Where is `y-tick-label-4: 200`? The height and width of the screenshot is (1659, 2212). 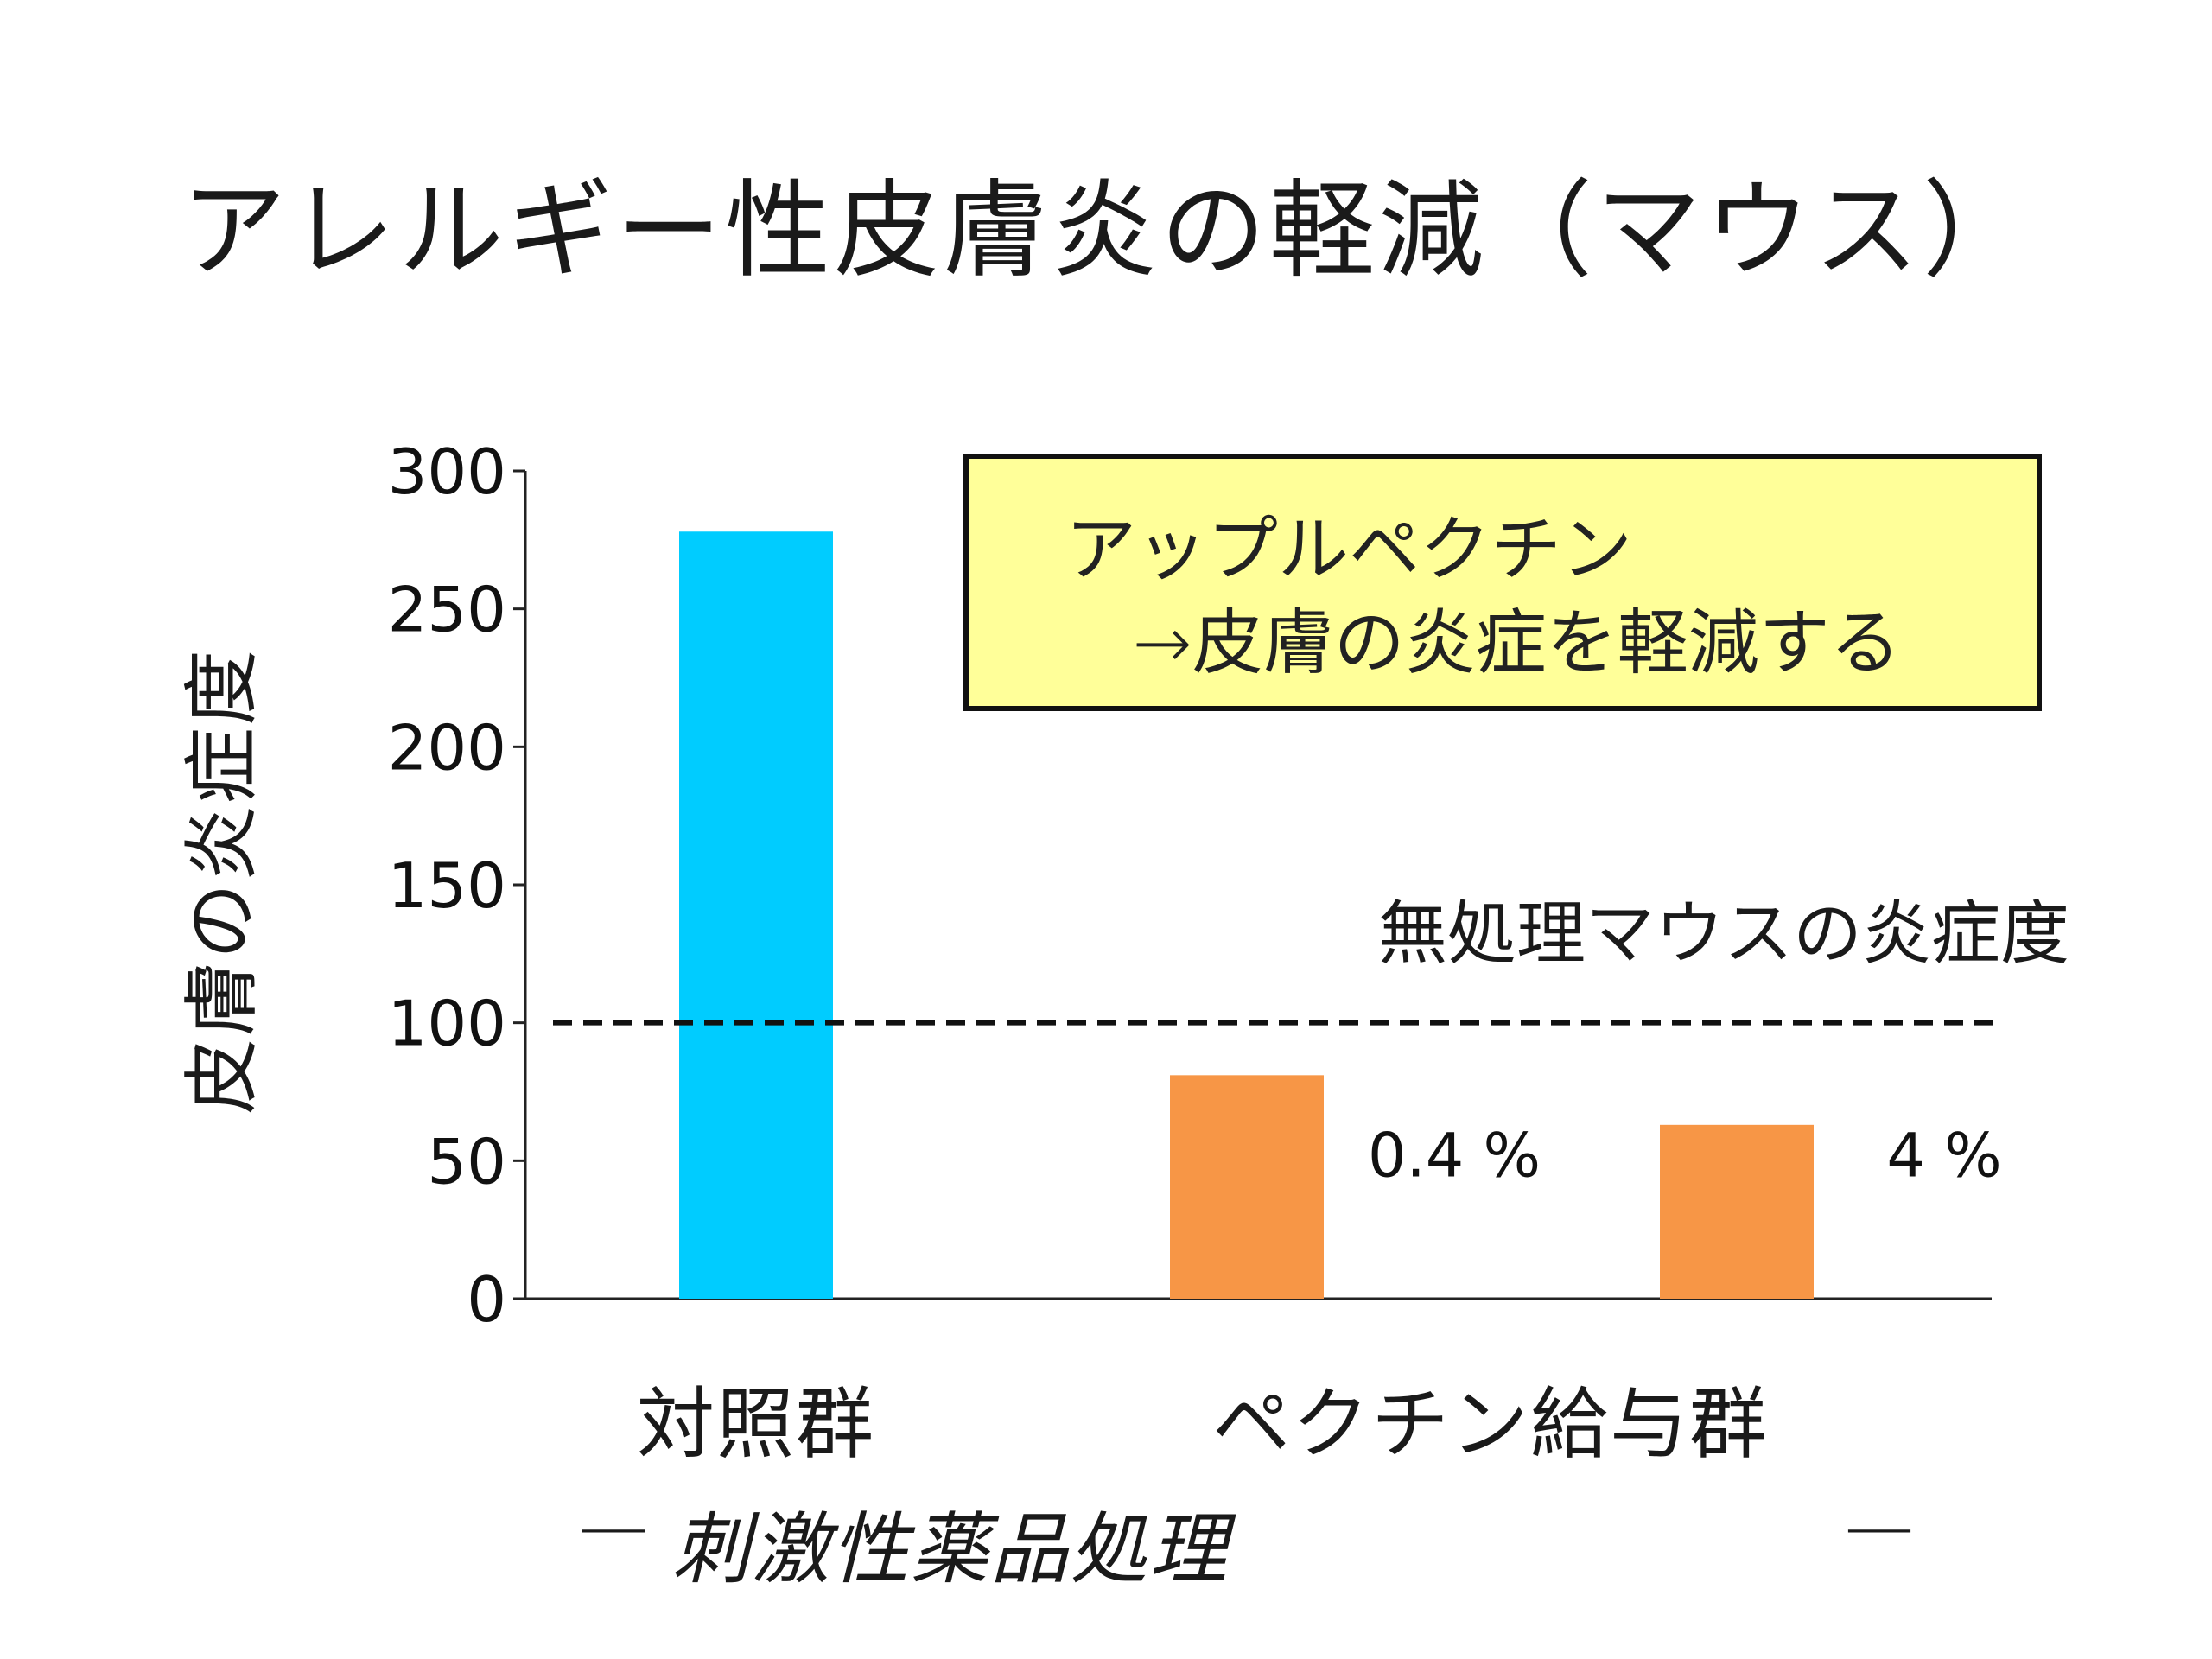
y-tick-label-4: 200 is located at coordinates (447, 747).